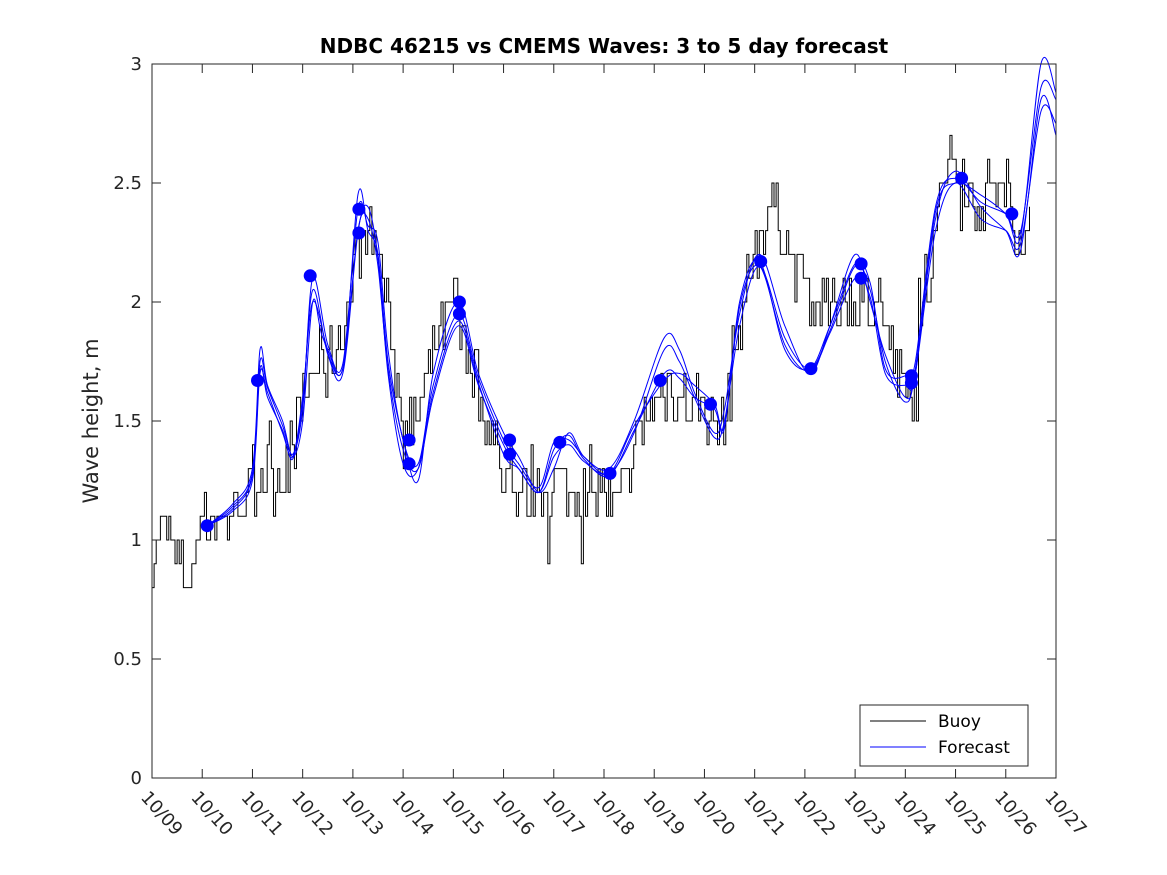 This screenshot has width=1167, height=875. I want to click on x-tick-label: 10/27, so click(1065, 813).